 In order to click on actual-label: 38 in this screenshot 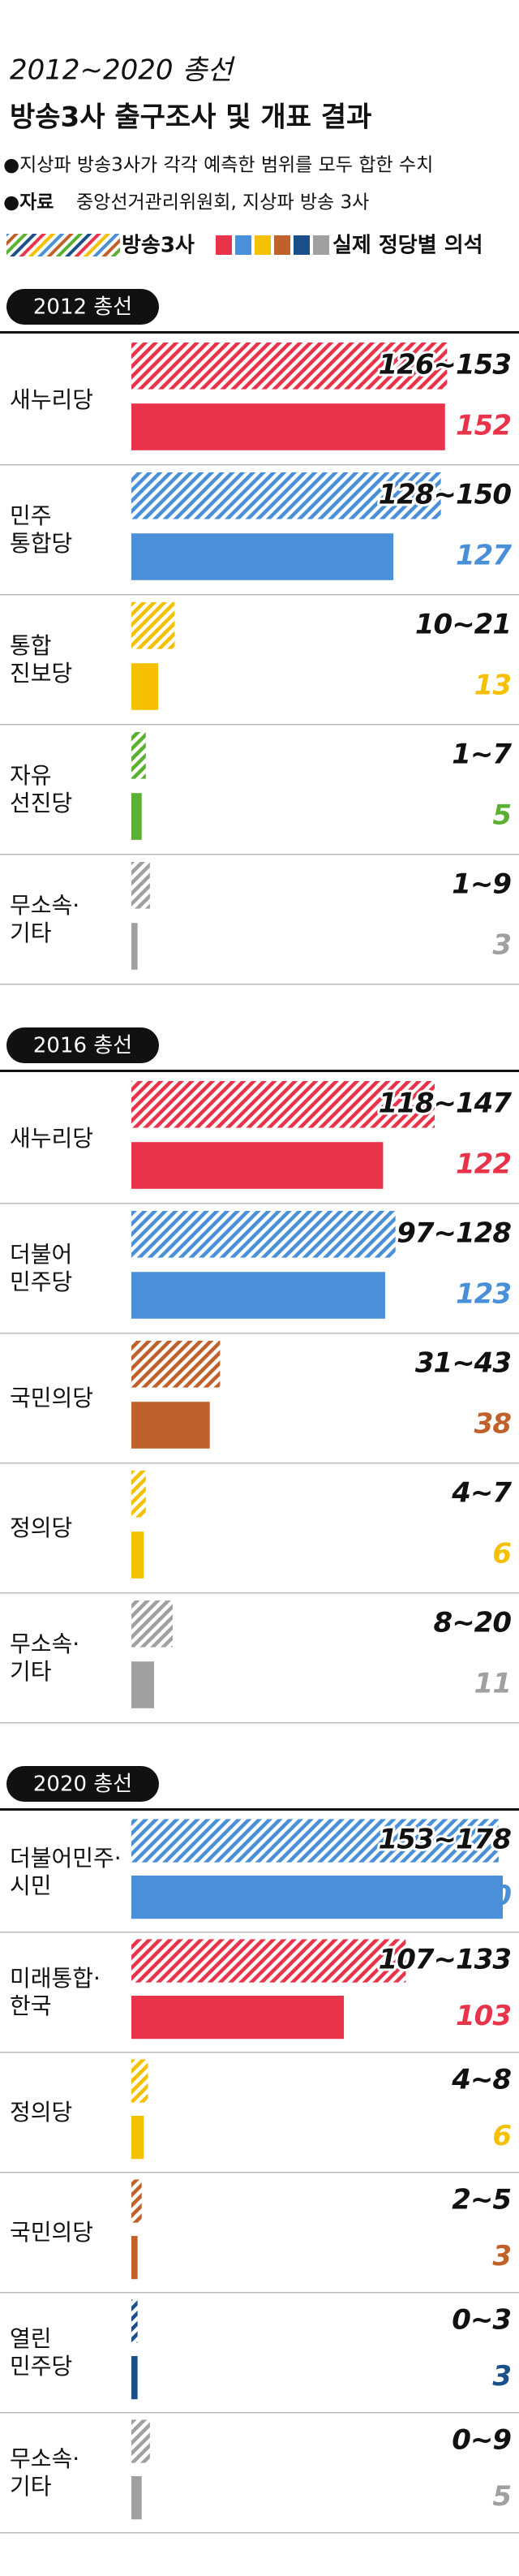, I will do `click(493, 1424)`.